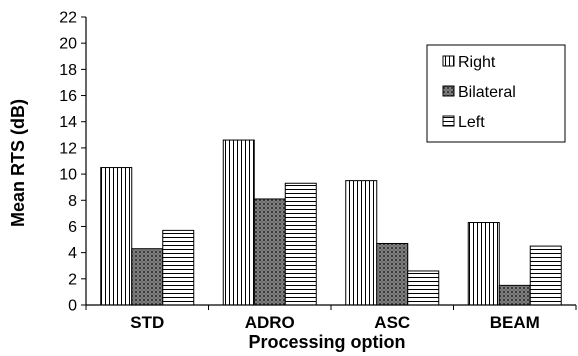 This screenshot has height=356, width=578. I want to click on x-tick-label: ASC, so click(392, 322).